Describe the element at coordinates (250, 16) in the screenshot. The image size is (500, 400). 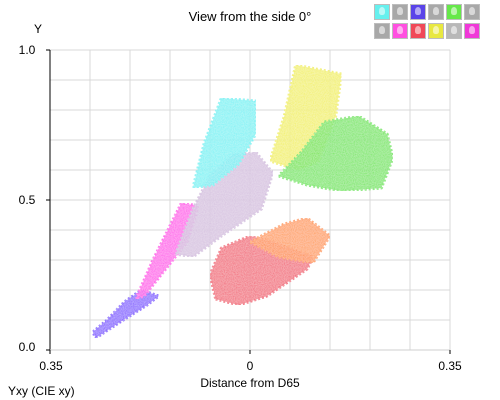
I see `chart-title: View from the side 0°` at that location.